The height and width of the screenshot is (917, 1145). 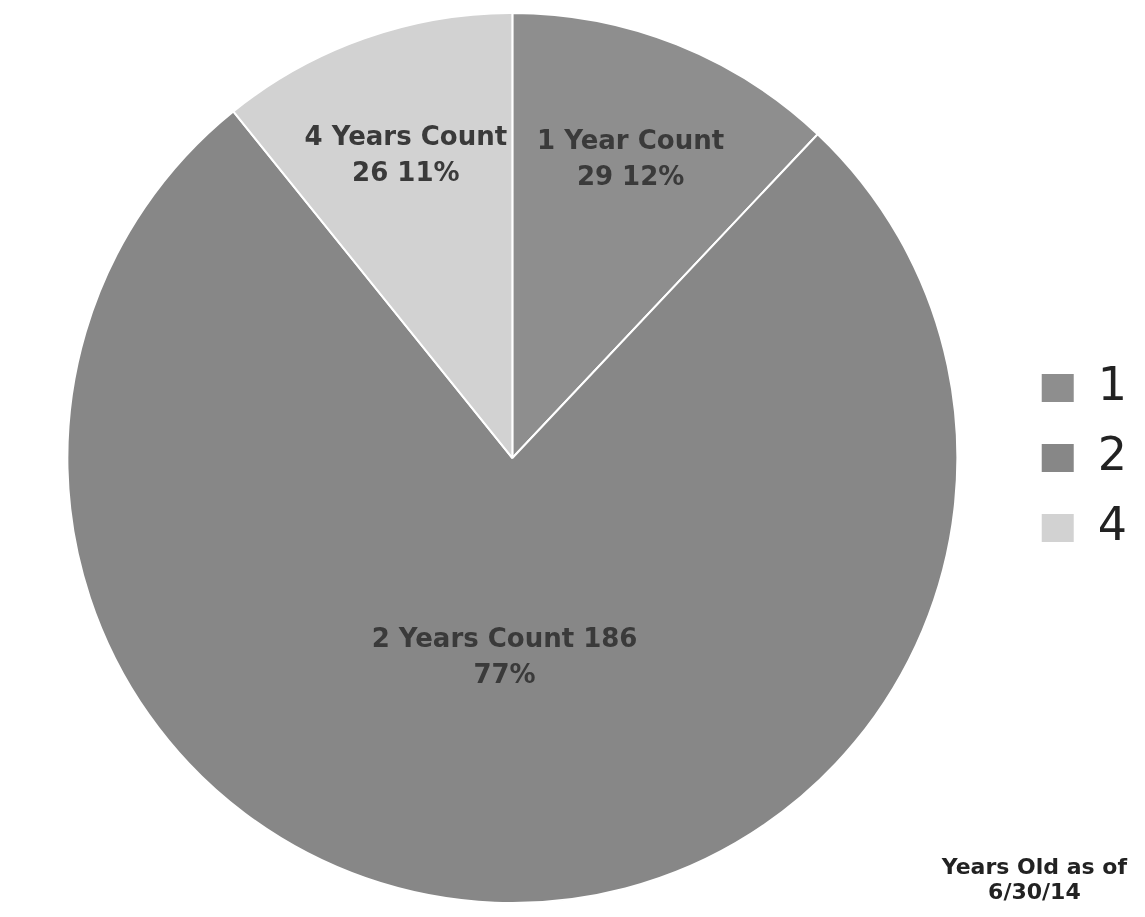 What do you see at coordinates (504, 655) in the screenshot?
I see `data-label: 2 Years Count 186 77%` at bounding box center [504, 655].